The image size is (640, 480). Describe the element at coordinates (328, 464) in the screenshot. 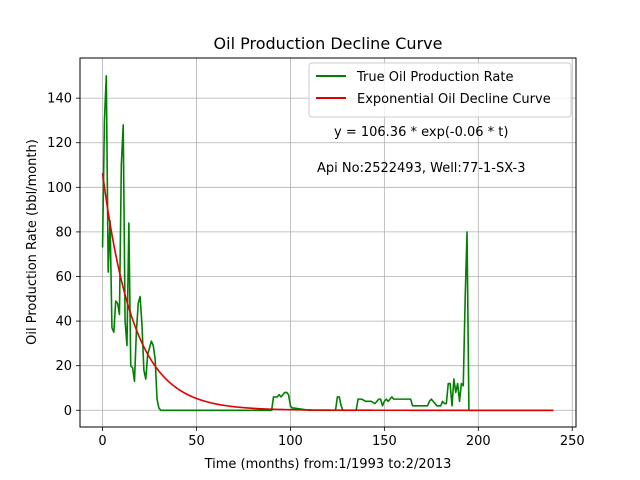

I see `x-axis-label: Time (months) from:1/1993 to:2/2013` at that location.